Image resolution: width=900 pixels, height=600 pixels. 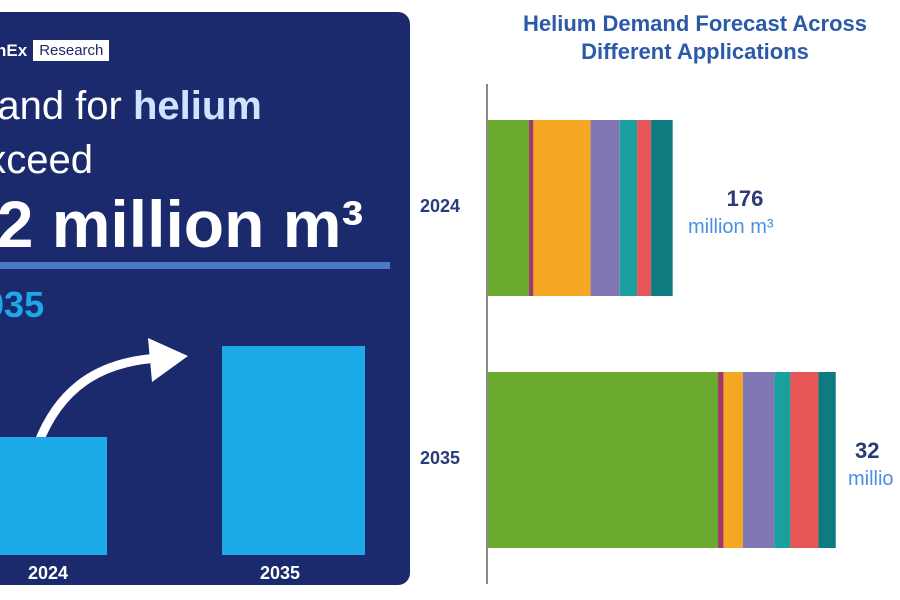 I want to click on total-value-2035: 32, so click(x=867, y=450).